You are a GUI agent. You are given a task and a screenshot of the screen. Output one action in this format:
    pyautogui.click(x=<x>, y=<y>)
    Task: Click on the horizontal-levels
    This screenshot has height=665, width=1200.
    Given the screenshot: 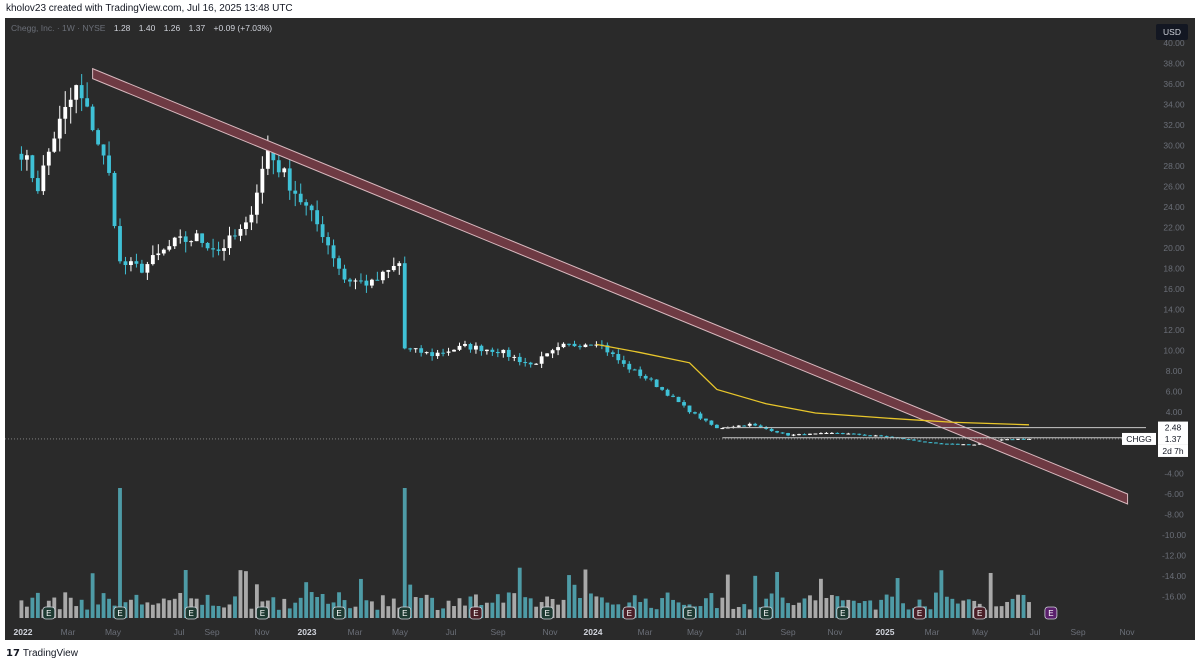 What is the action you would take?
    pyautogui.click(x=575, y=433)
    